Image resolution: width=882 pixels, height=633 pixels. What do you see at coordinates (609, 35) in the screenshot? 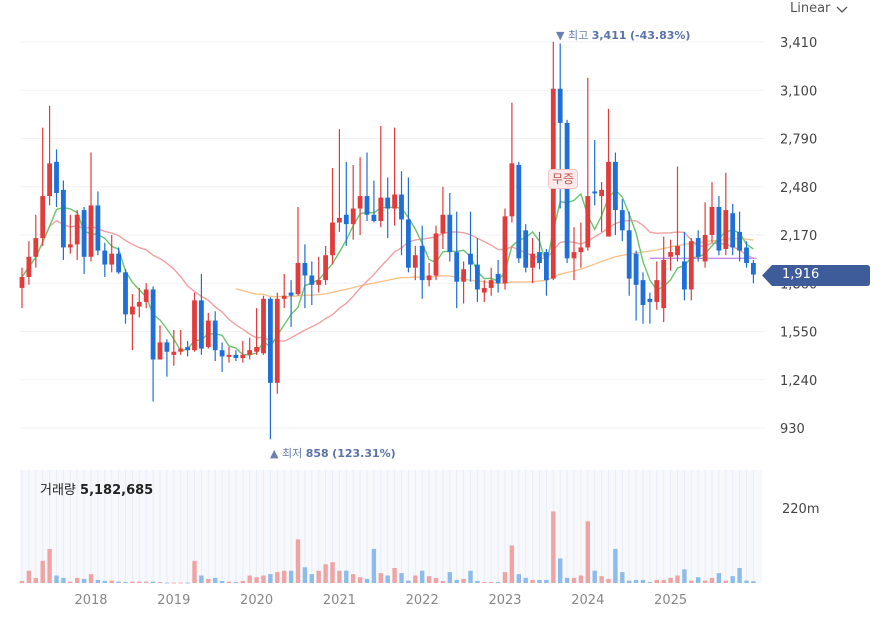
I see `high-value: 3,411` at bounding box center [609, 35].